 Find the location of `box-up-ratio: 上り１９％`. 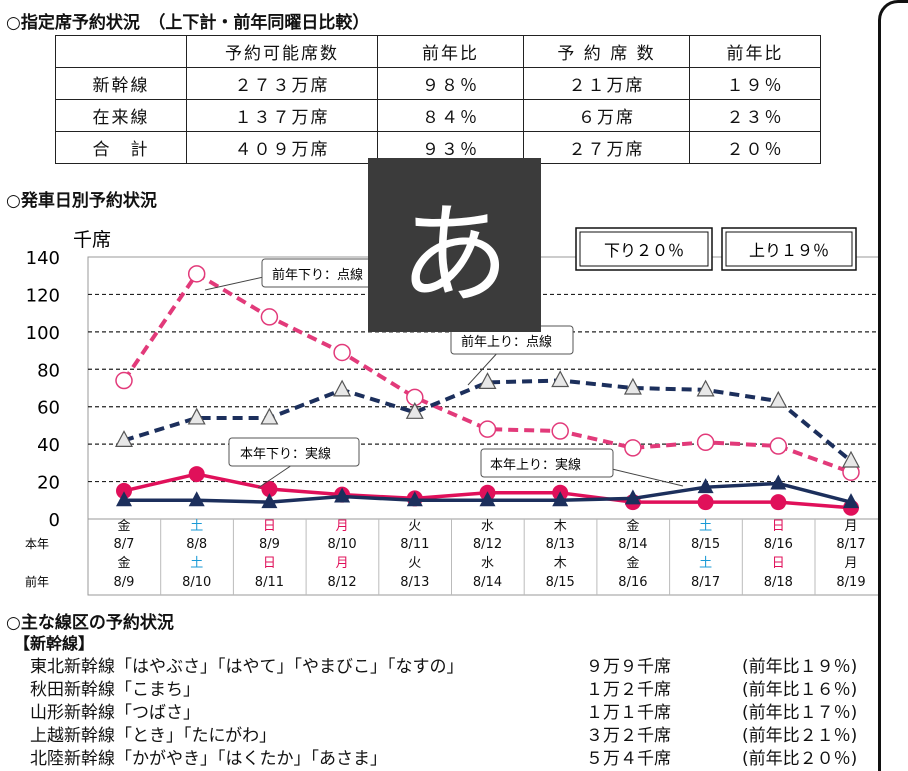

box-up-ratio: 上り１９％ is located at coordinates (789, 249).